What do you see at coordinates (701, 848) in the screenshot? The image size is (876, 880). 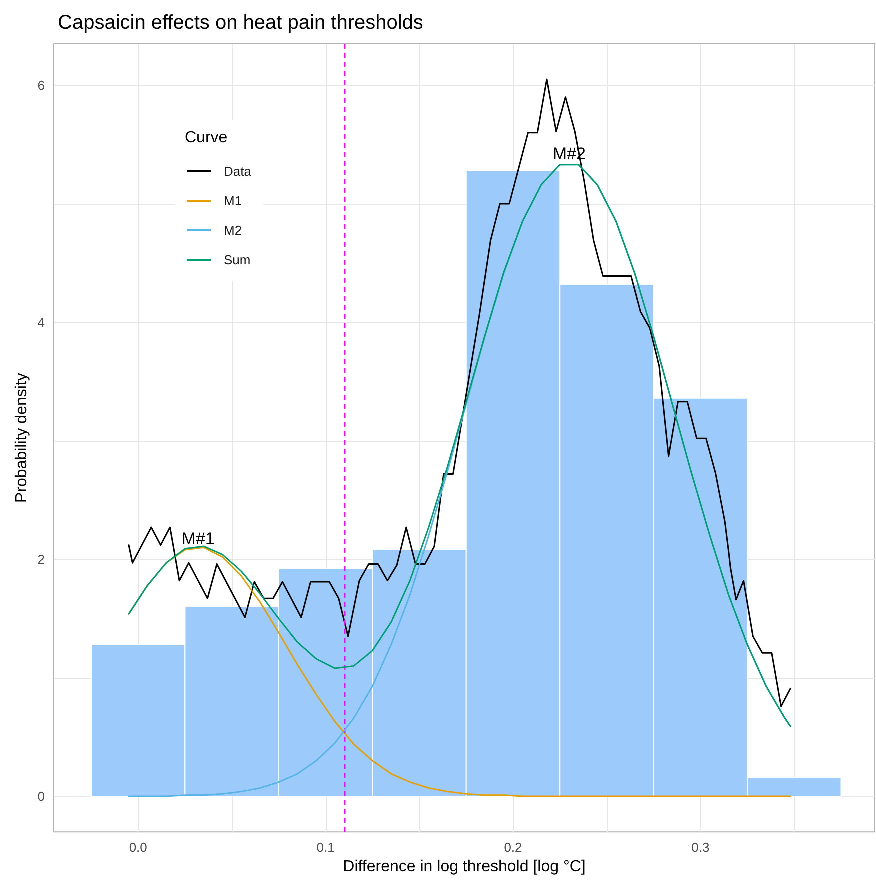 I see `x-tick-label: 0.3` at bounding box center [701, 848].